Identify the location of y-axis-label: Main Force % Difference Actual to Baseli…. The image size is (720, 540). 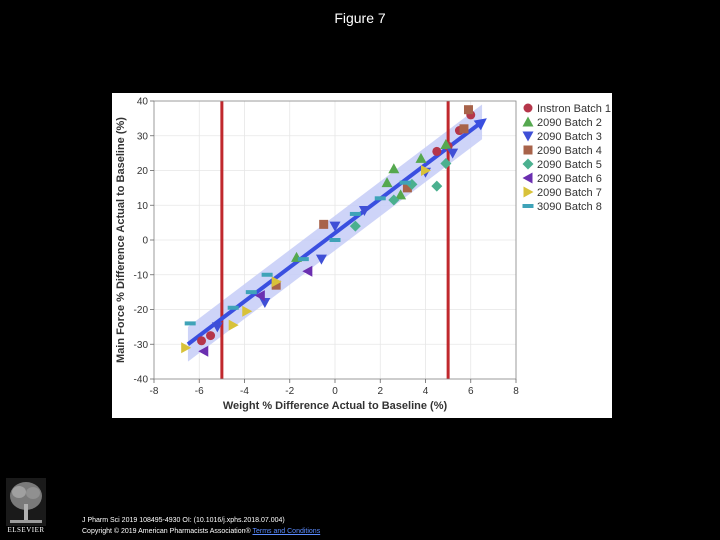
(121, 240).